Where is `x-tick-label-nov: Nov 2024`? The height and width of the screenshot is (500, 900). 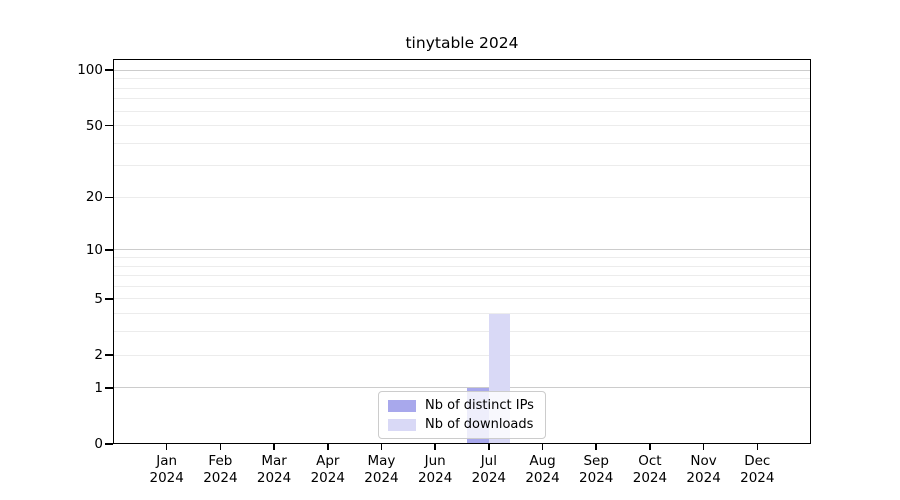
x-tick-label-nov: Nov 2024 is located at coordinates (704, 469).